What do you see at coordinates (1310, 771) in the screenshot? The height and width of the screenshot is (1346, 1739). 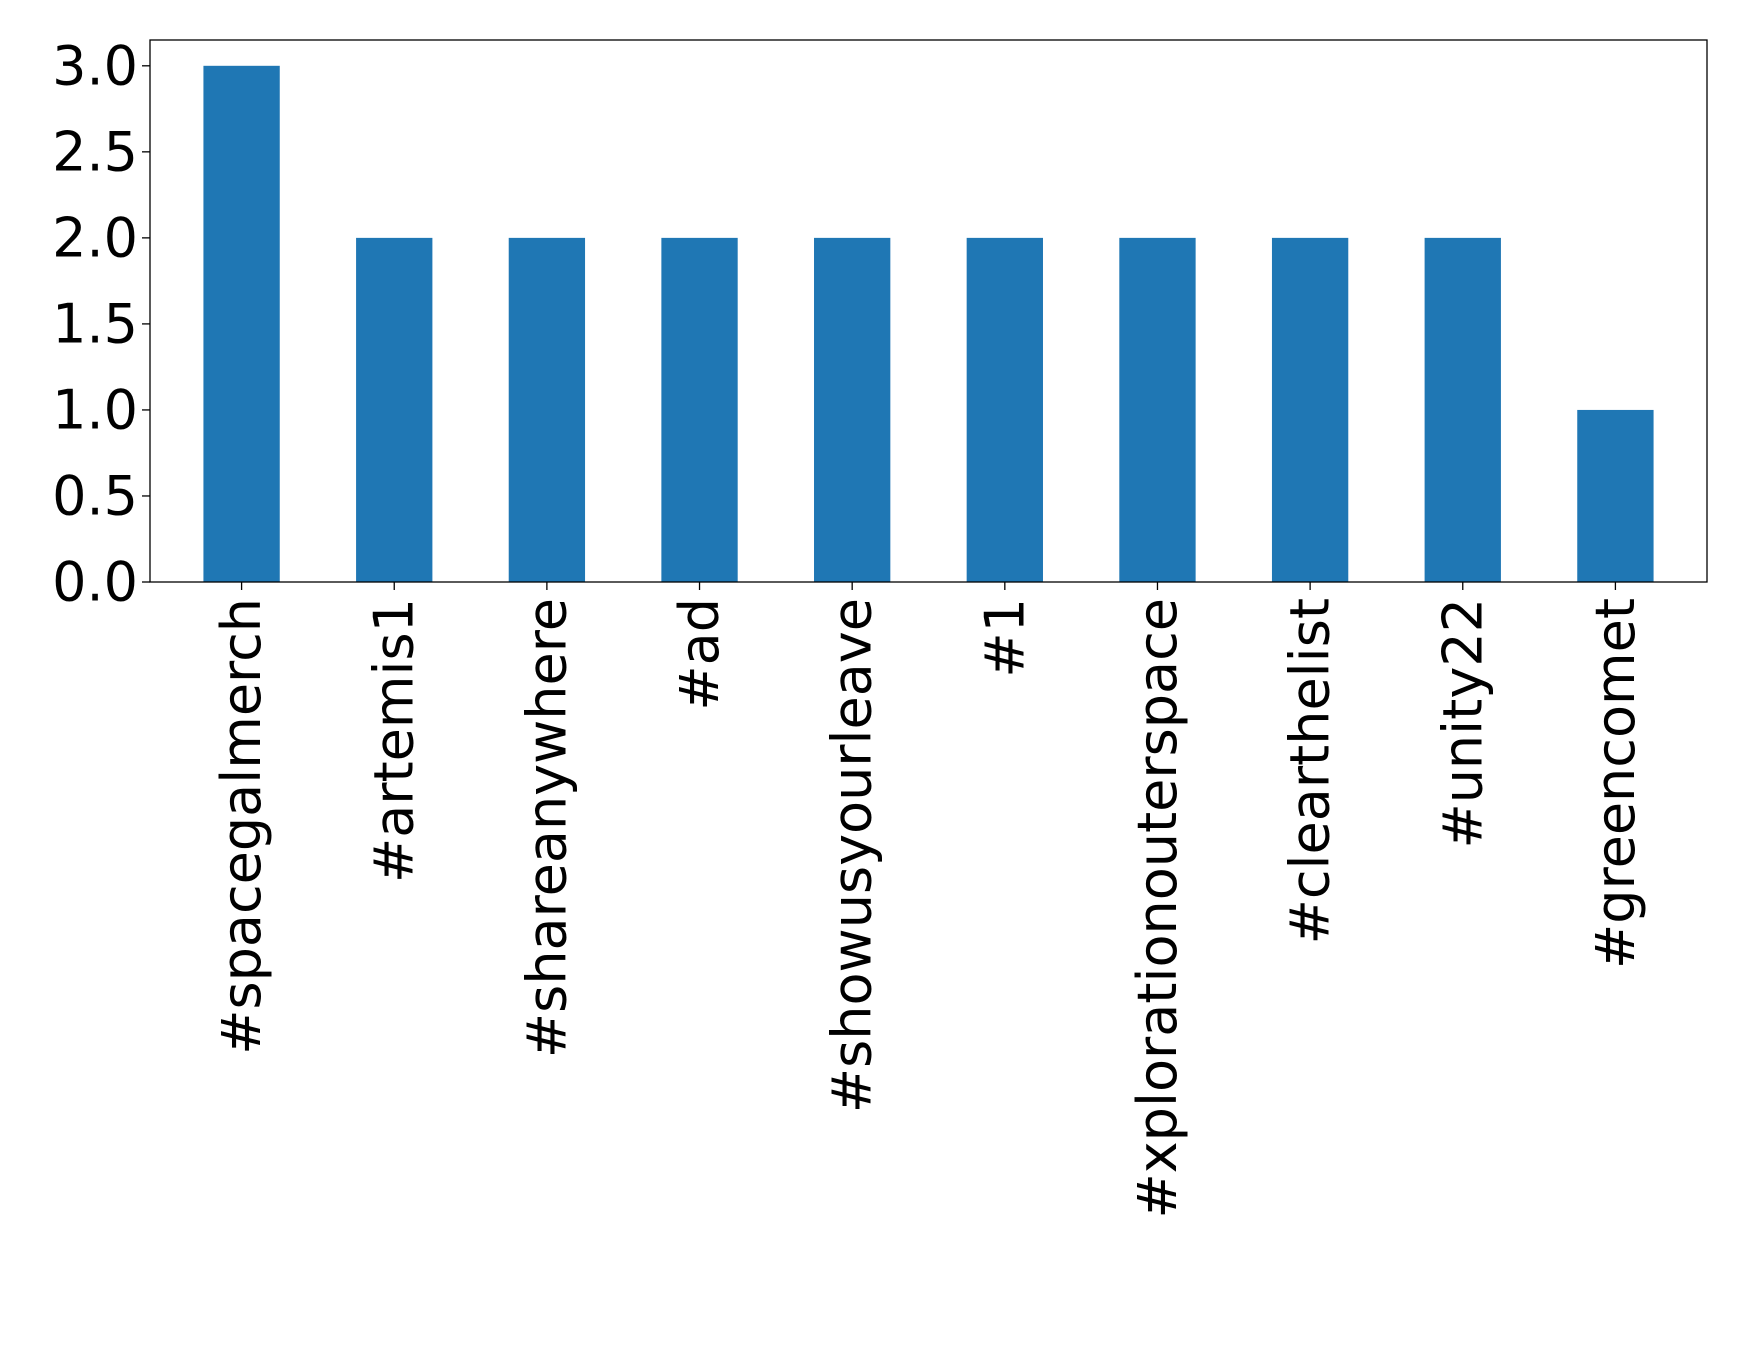 I see `x-tick-label: #clearthelist` at bounding box center [1310, 771].